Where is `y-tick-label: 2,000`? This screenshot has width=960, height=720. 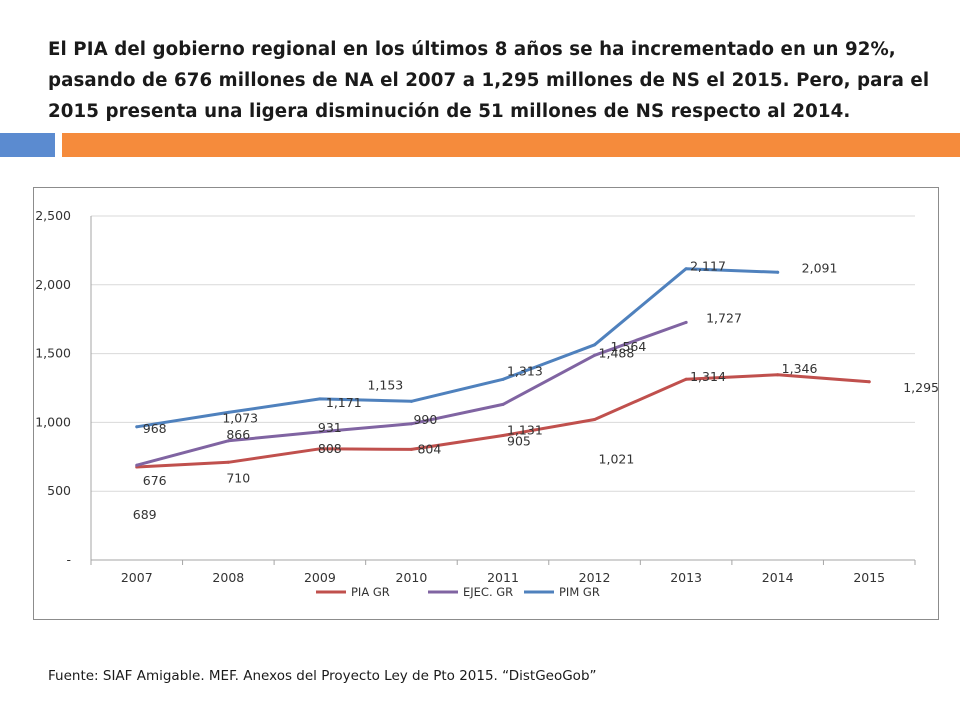
y-tick-label: 2,000 is located at coordinates (53, 284).